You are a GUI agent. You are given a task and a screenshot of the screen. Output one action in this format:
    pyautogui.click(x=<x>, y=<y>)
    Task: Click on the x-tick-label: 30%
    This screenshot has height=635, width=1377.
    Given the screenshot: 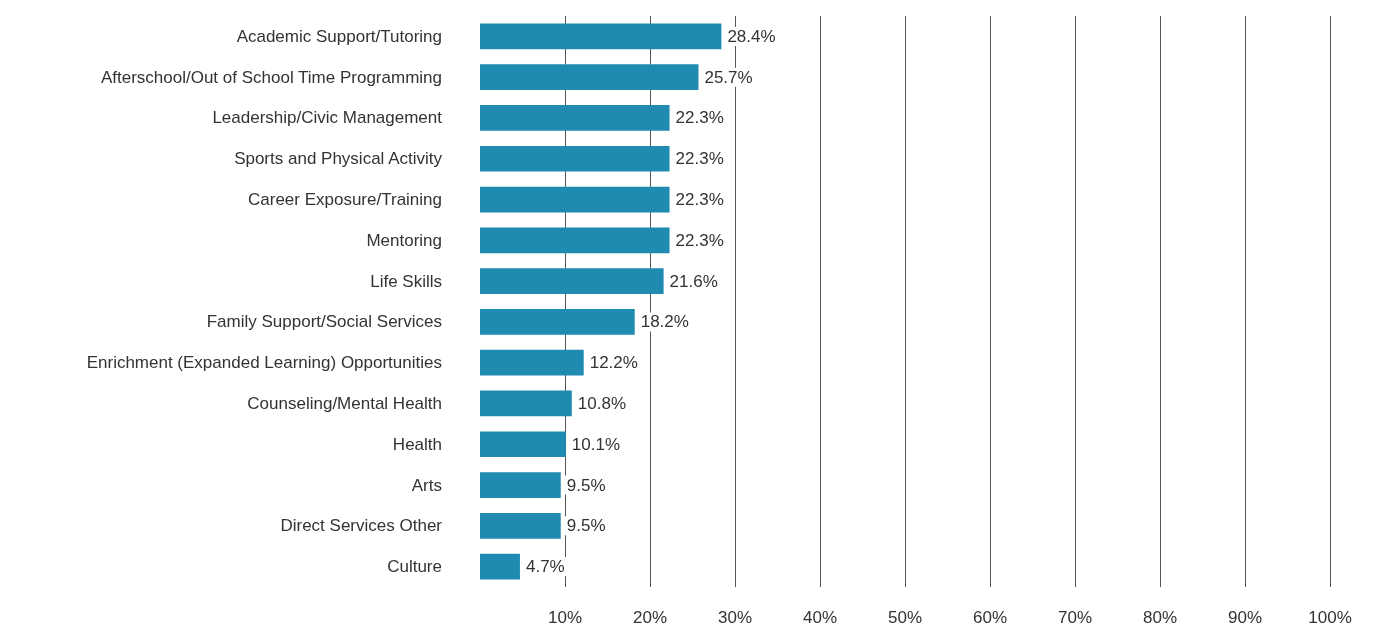 What is the action you would take?
    pyautogui.click(x=735, y=617)
    